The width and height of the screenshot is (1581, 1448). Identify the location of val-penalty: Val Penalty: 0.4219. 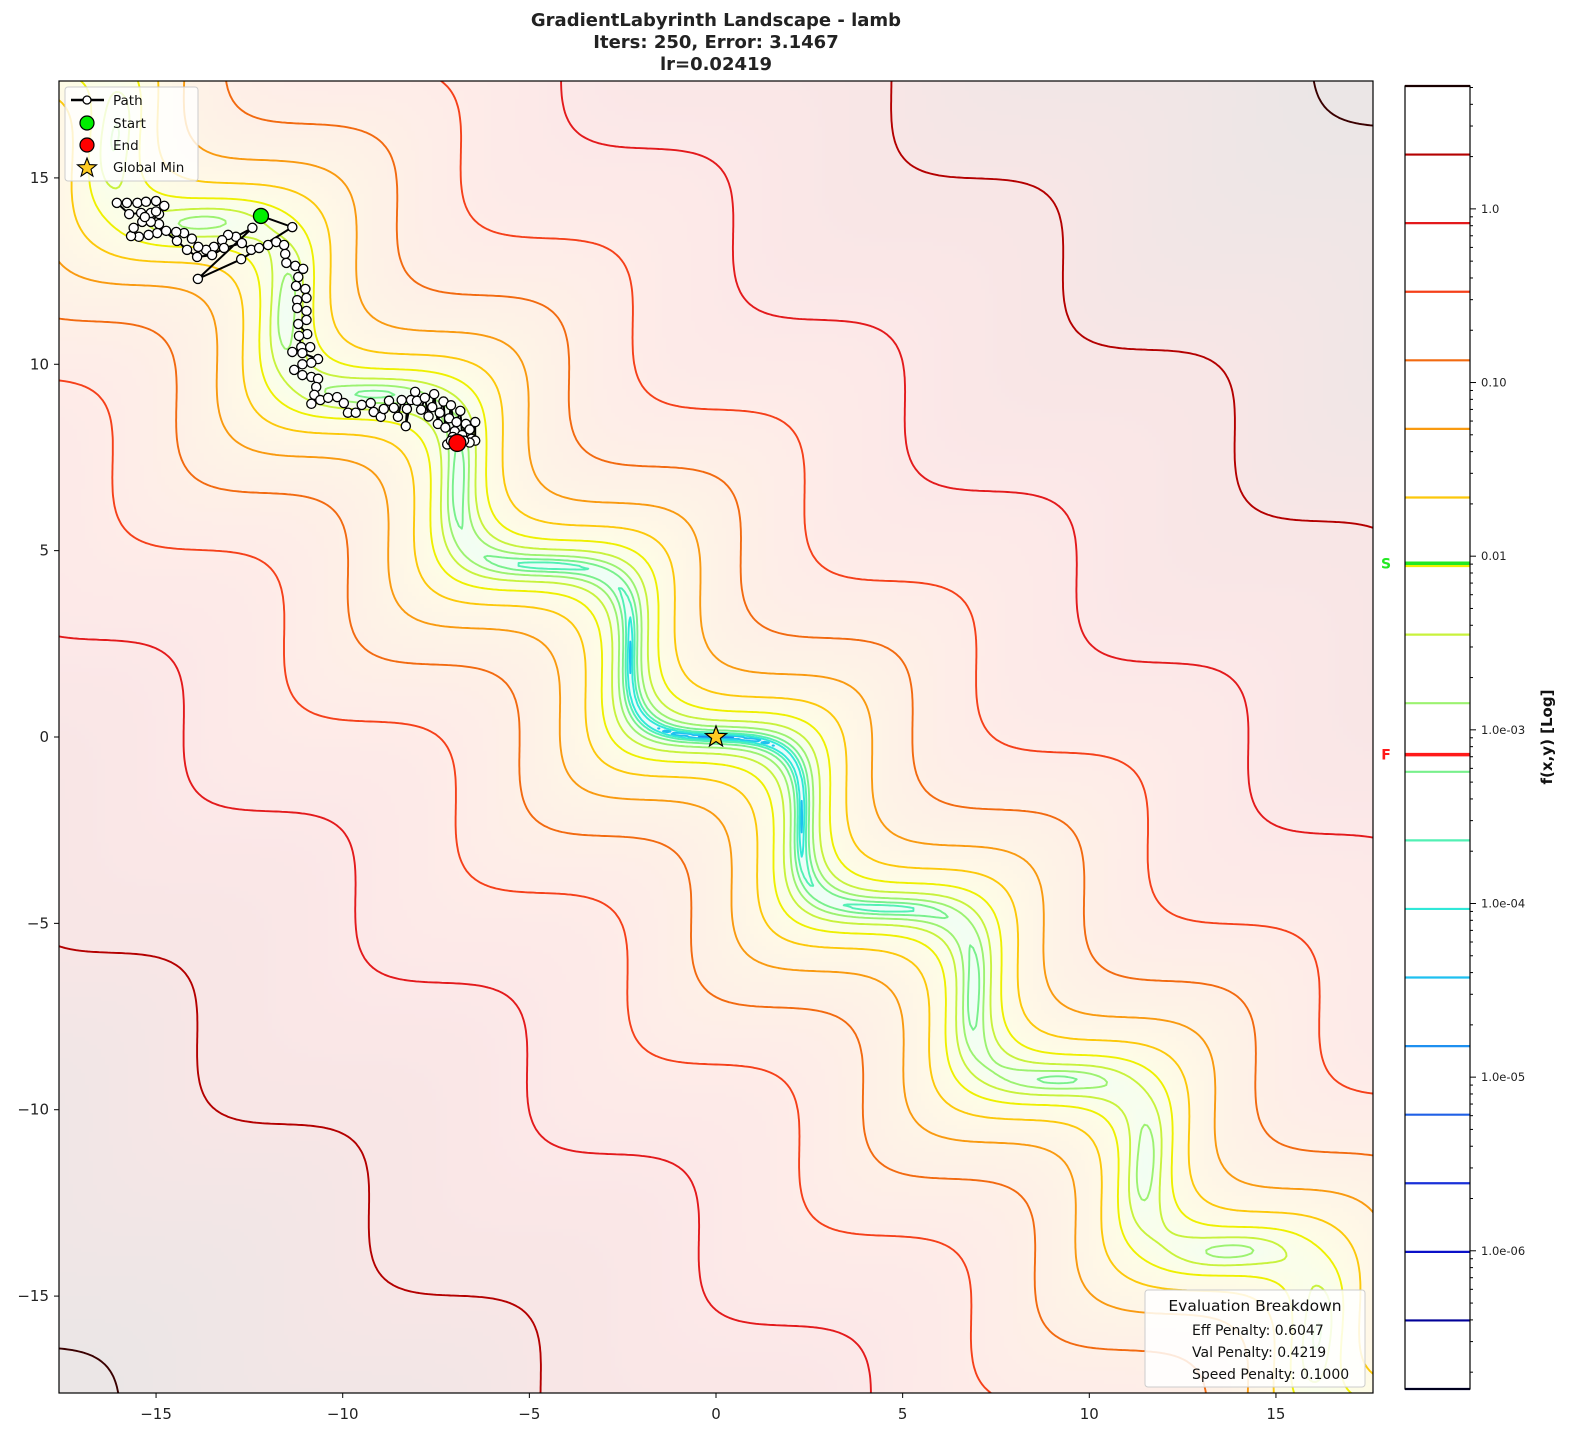
(1259, 1353).